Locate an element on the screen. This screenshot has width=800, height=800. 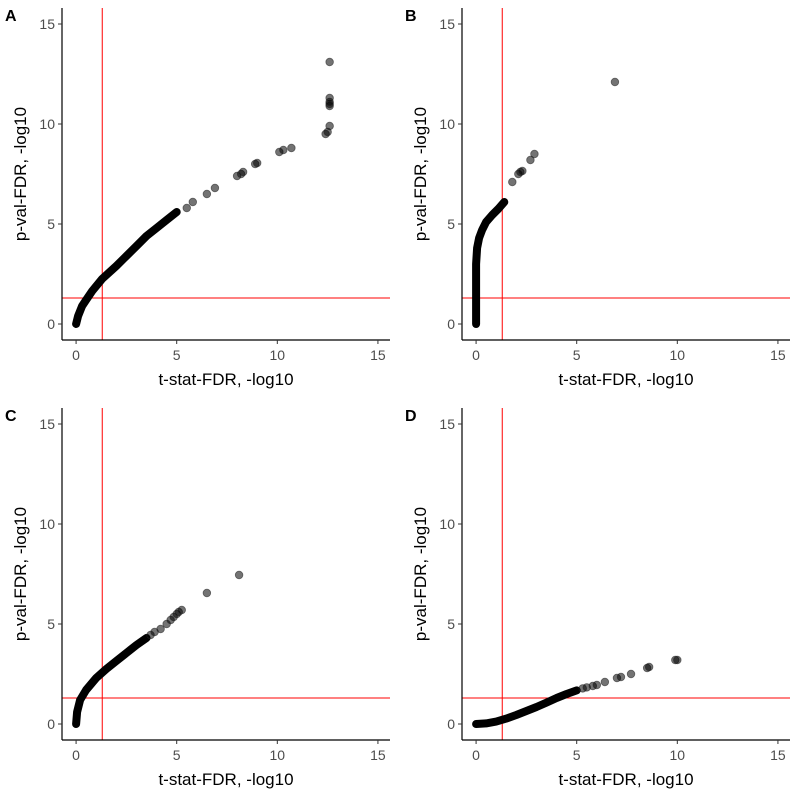
panel-label: C is located at coordinates (11, 416).